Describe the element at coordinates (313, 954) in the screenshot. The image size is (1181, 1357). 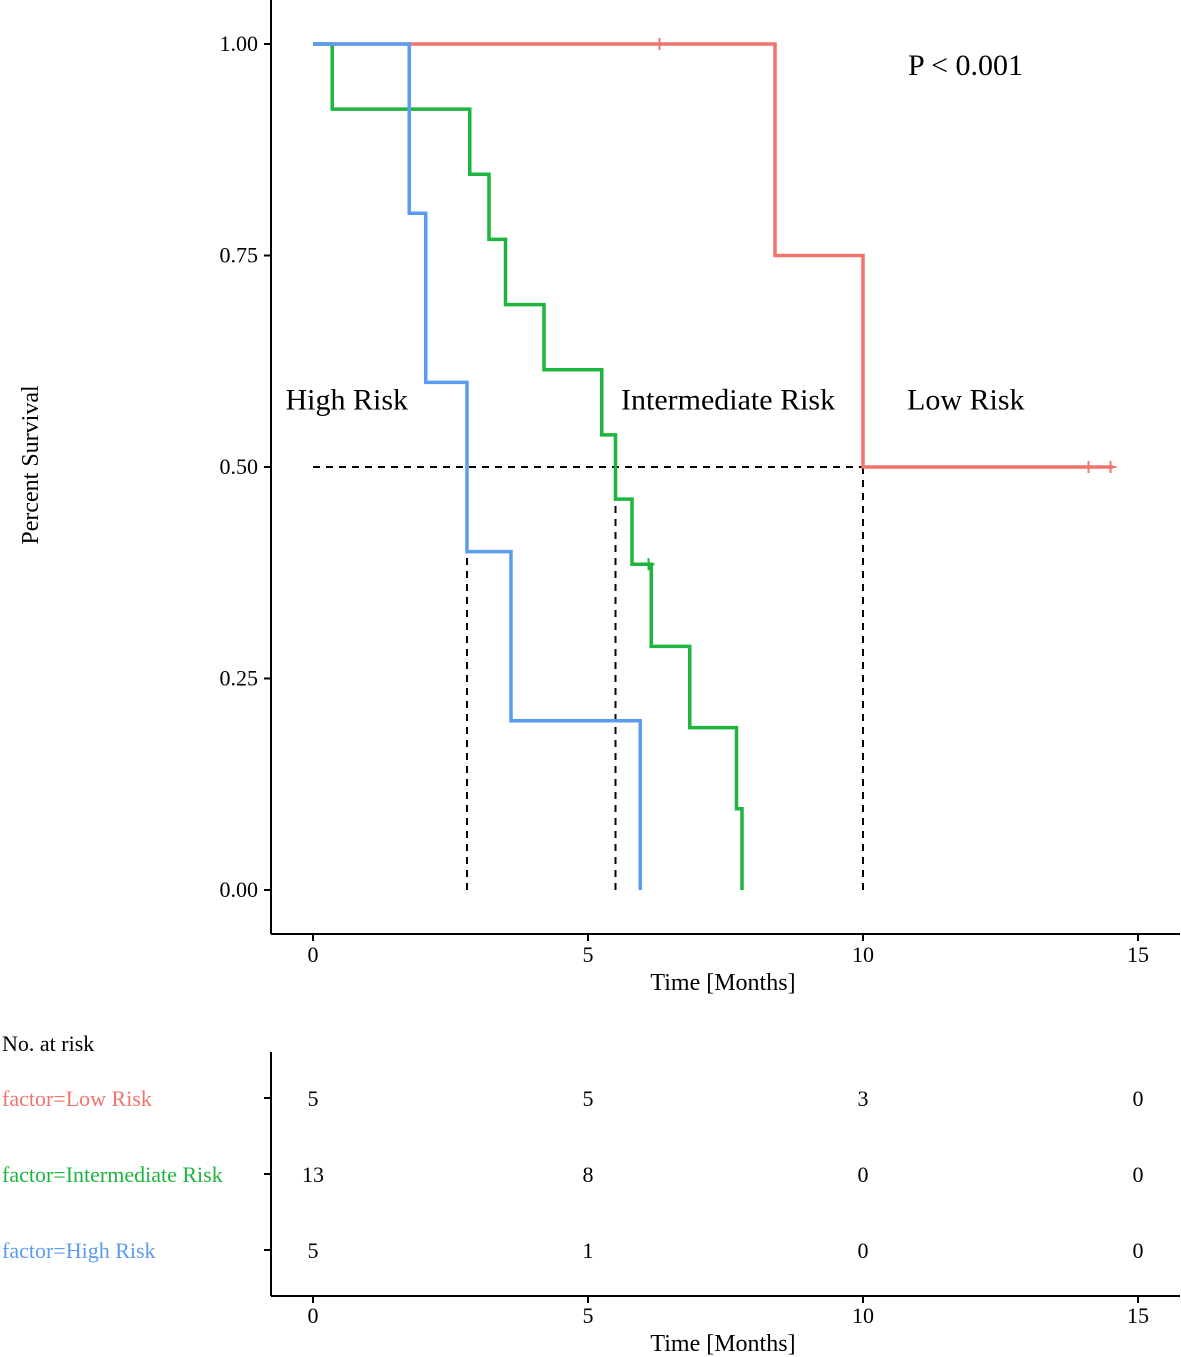
I see `x-tick-label: 0` at that location.